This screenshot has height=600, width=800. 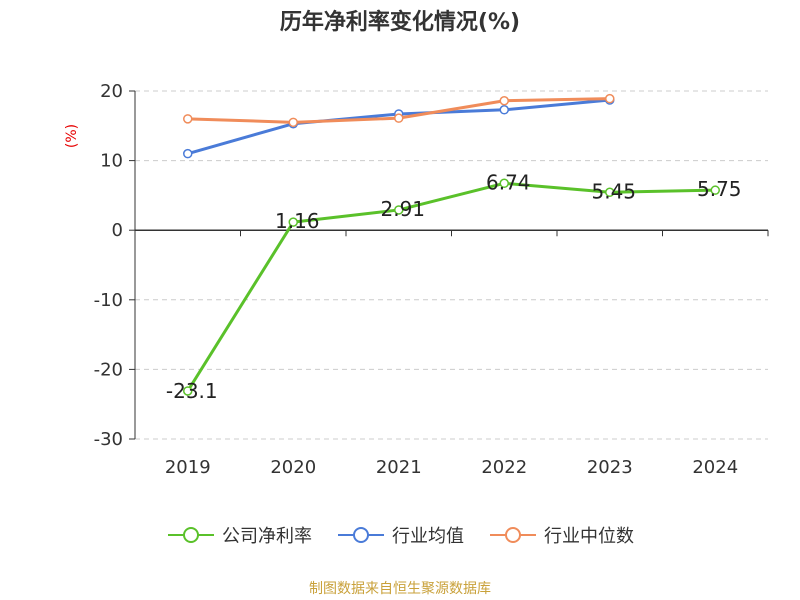 What do you see at coordinates (361, 535) in the screenshot?
I see `legend-marker-industry-mean` at bounding box center [361, 535].